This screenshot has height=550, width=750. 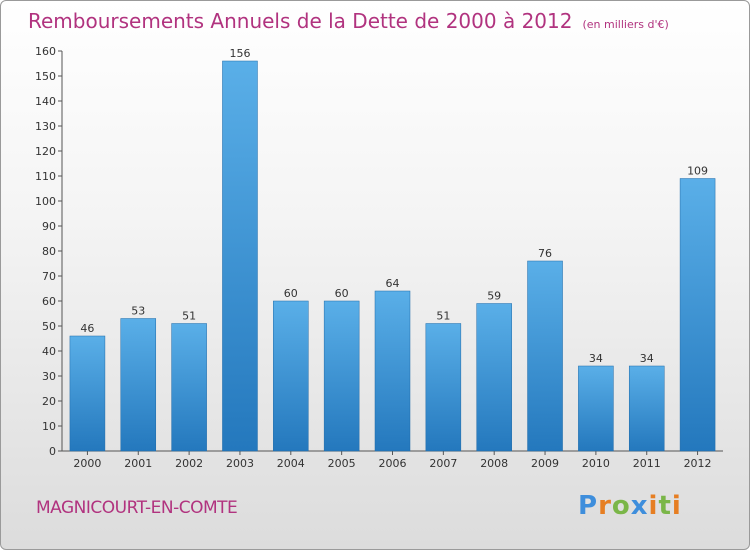 What do you see at coordinates (494, 463) in the screenshot?
I see `x-tick-label: 2008` at bounding box center [494, 463].